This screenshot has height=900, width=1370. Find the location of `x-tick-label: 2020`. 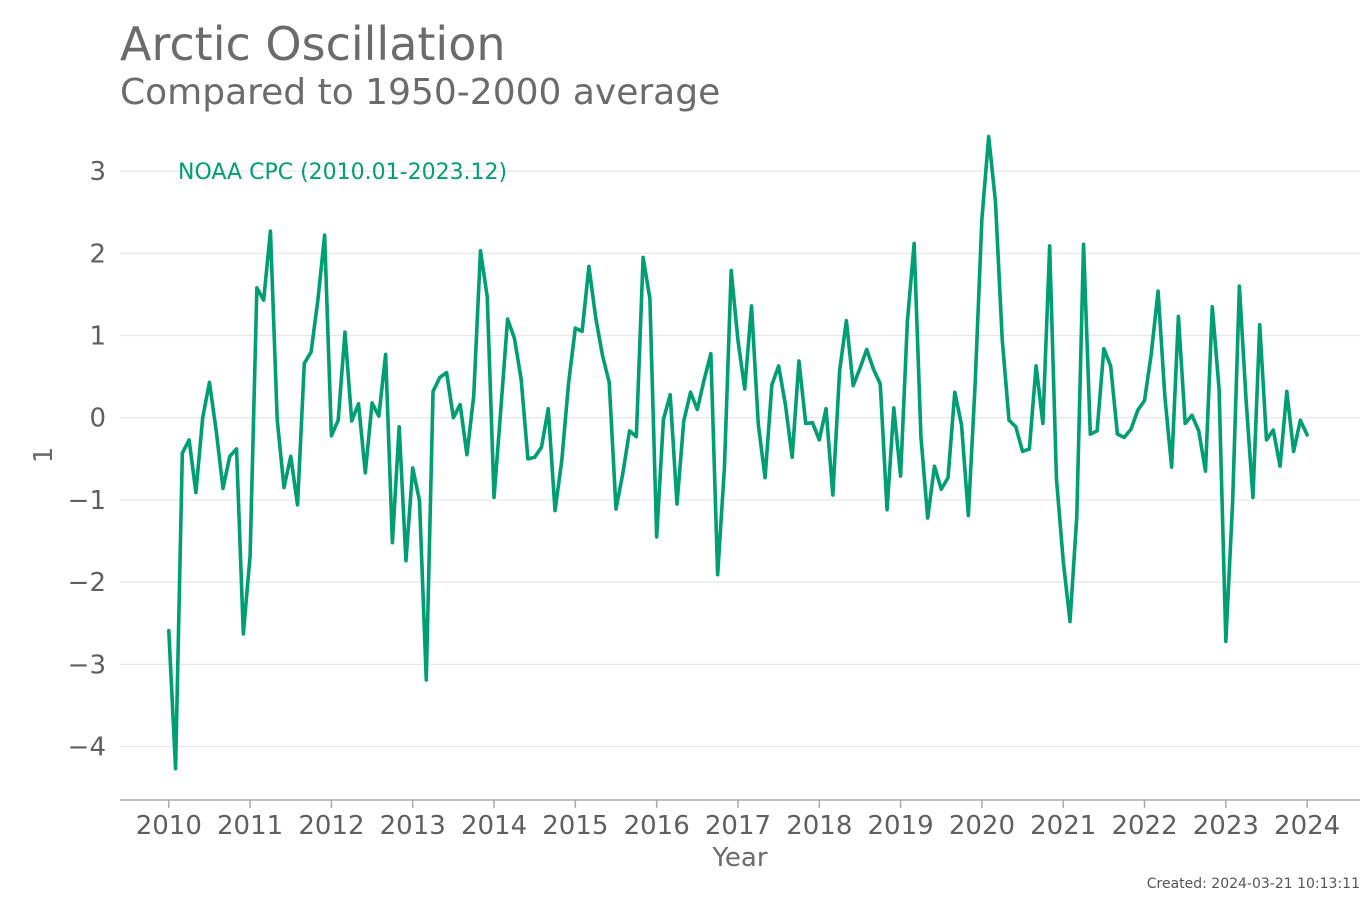

x-tick-label: 2020 is located at coordinates (982, 826).